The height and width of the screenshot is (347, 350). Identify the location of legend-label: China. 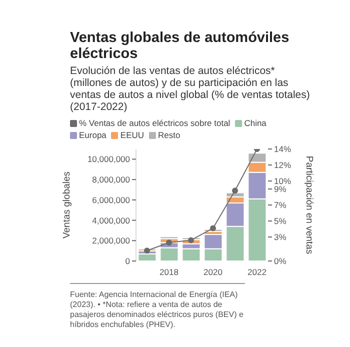
(254, 123).